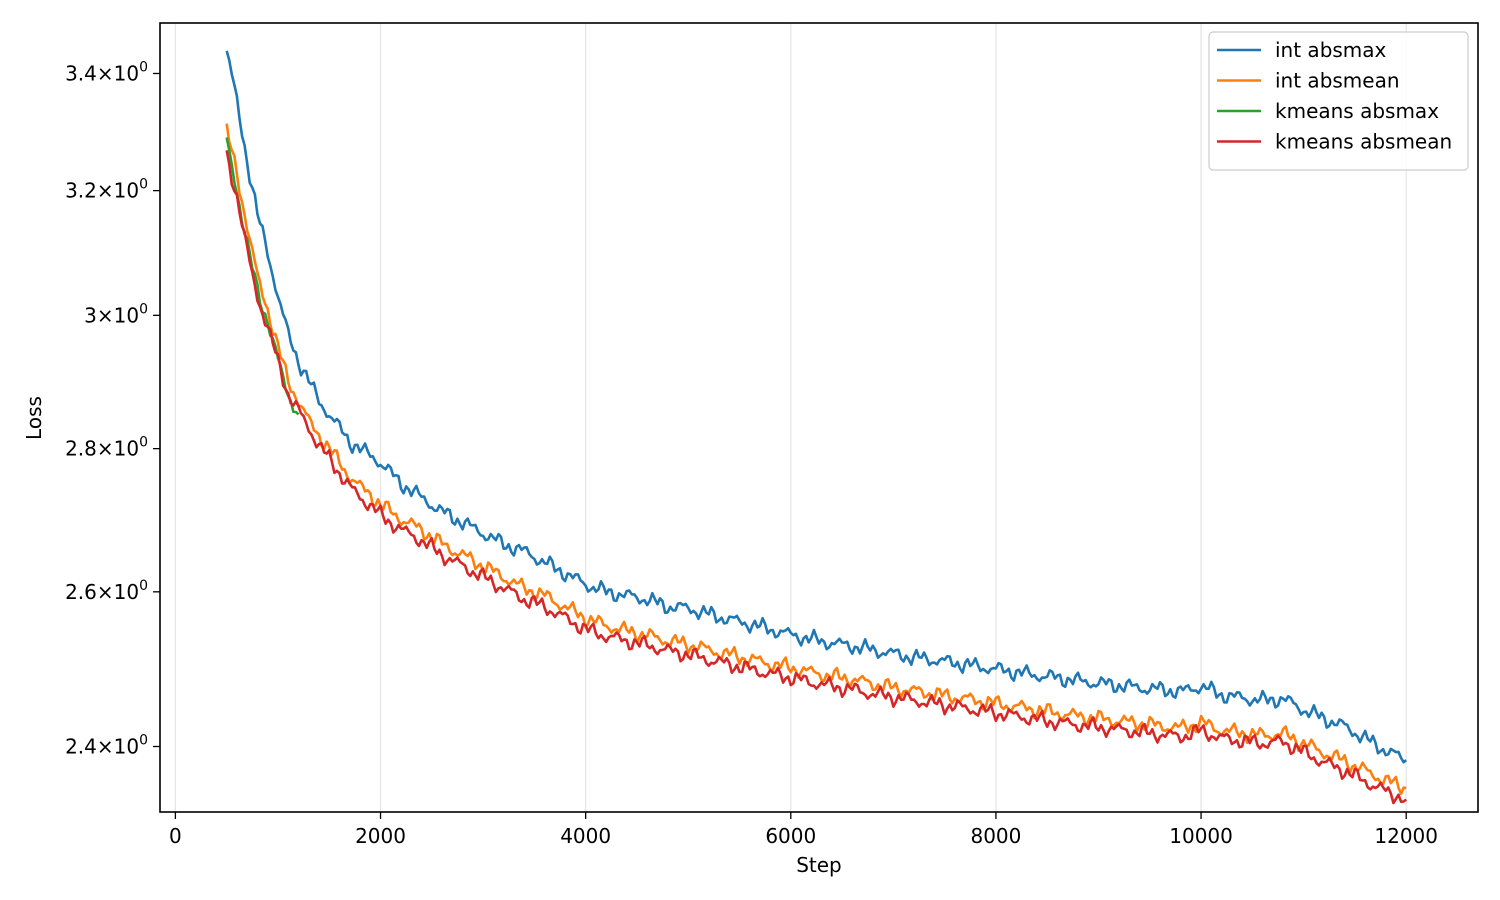  I want to click on legend-label: kmeans absmax, so click(1357, 111).